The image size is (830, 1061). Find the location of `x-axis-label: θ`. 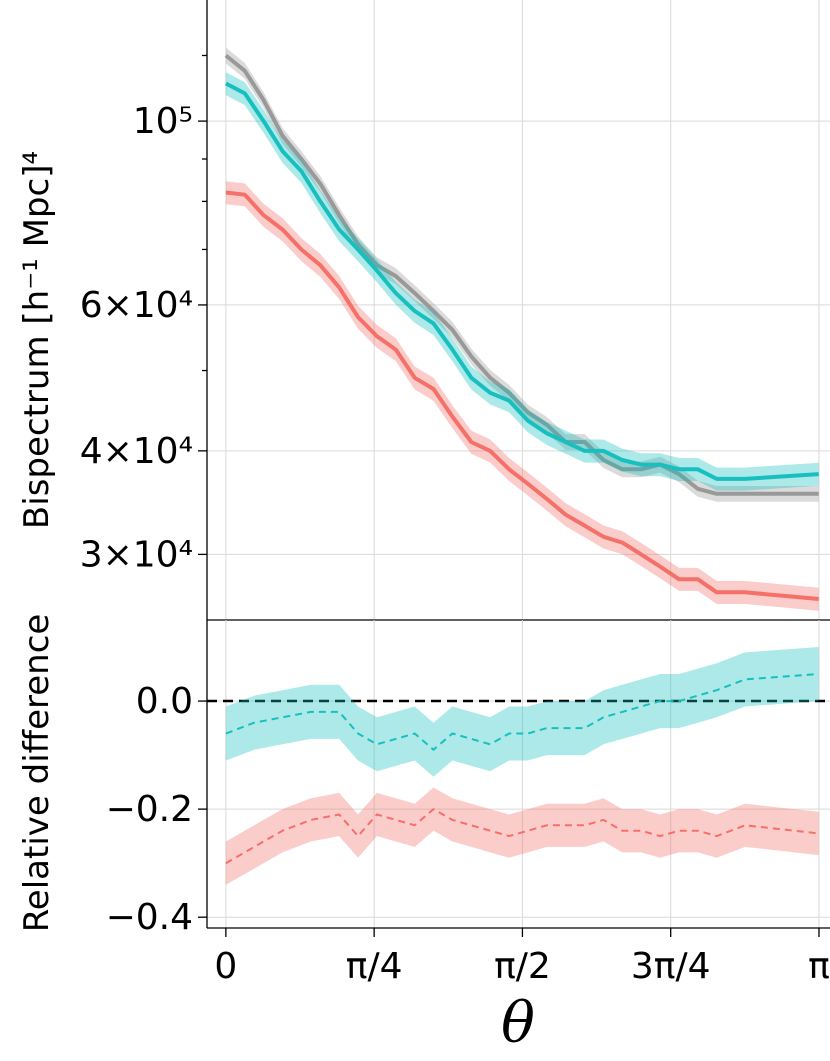

x-axis-label: θ is located at coordinates (518, 1023).